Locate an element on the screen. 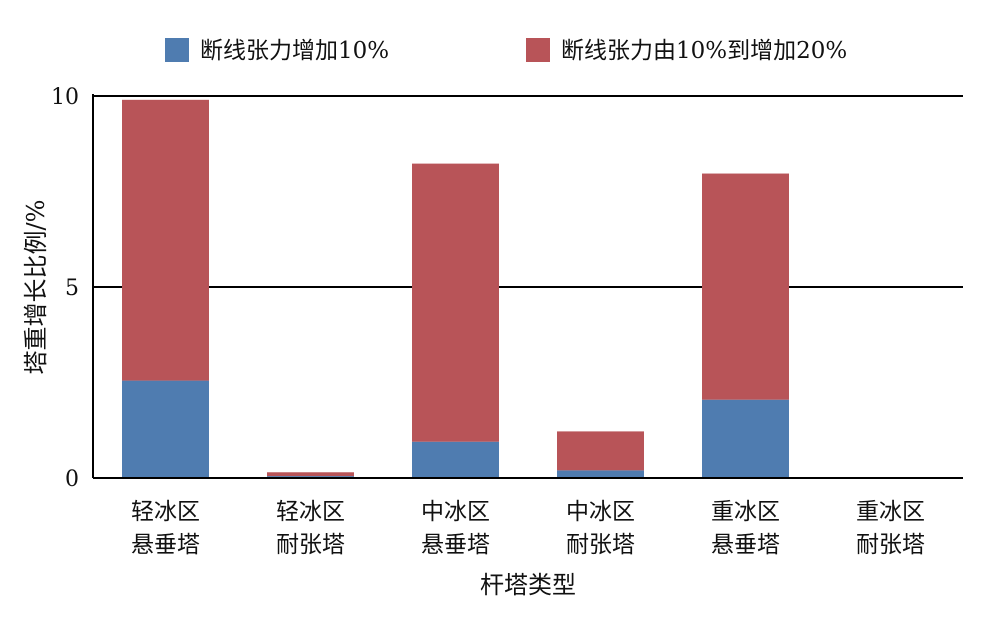 The image size is (1005, 619). legend-label-series-1: 断线张力增加10% is located at coordinates (294, 51).